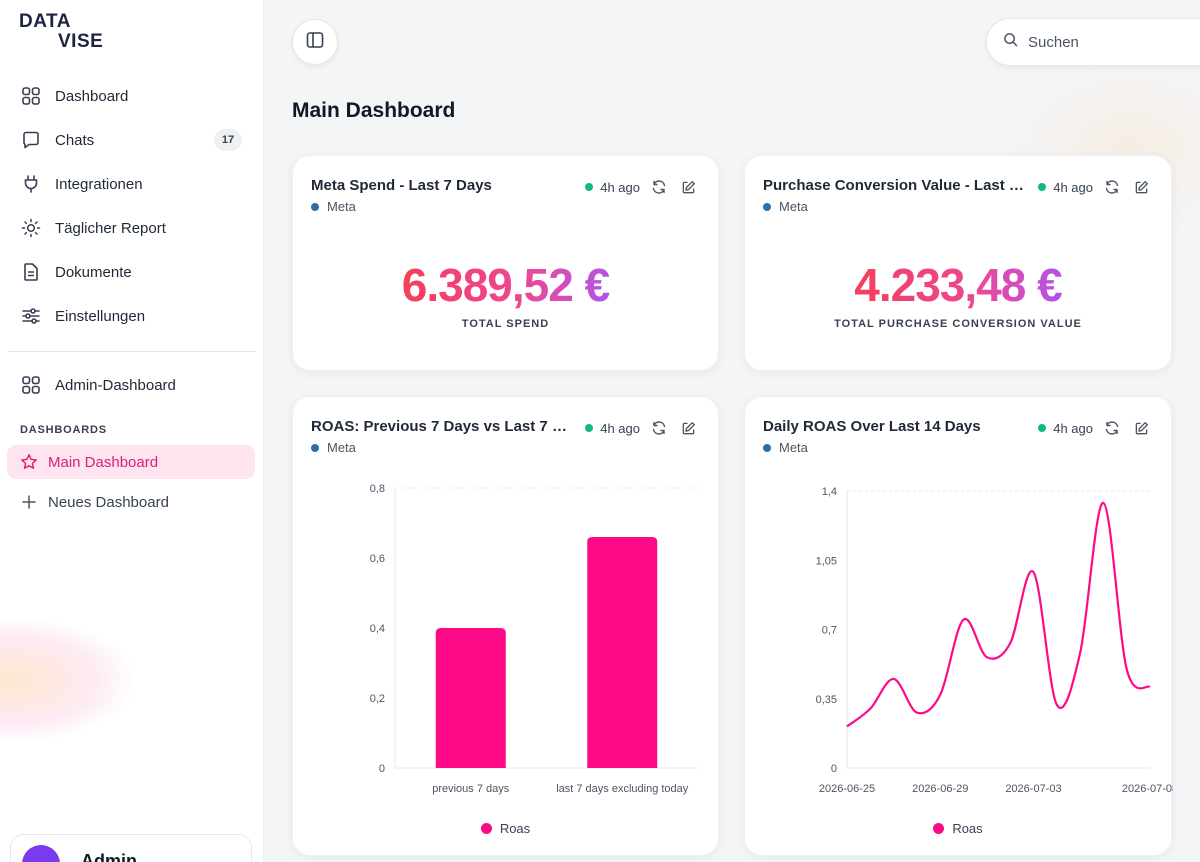 The height and width of the screenshot is (862, 1200). Describe the element at coordinates (834, 769) in the screenshot. I see `y-tick-label: 0` at that location.